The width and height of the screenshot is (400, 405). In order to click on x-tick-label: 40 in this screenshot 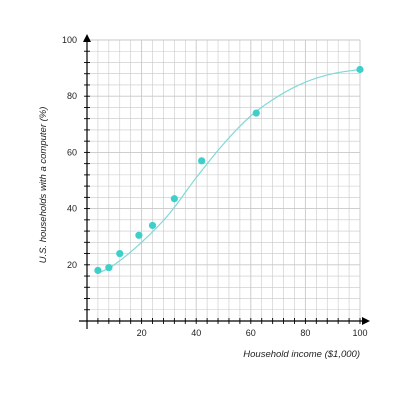, I will do `click(196, 333)`.